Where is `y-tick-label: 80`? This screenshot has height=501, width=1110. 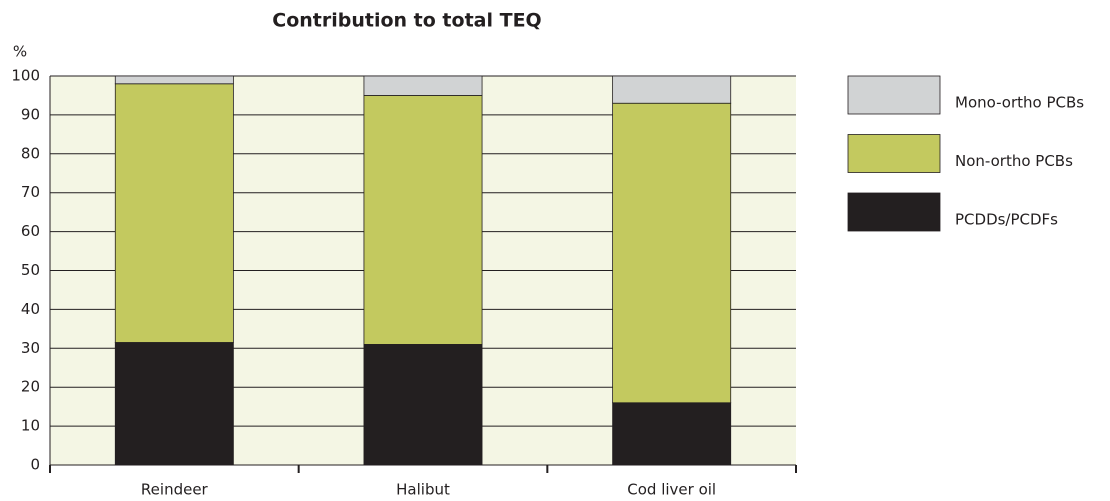
y-tick-label: 80 is located at coordinates (30, 153).